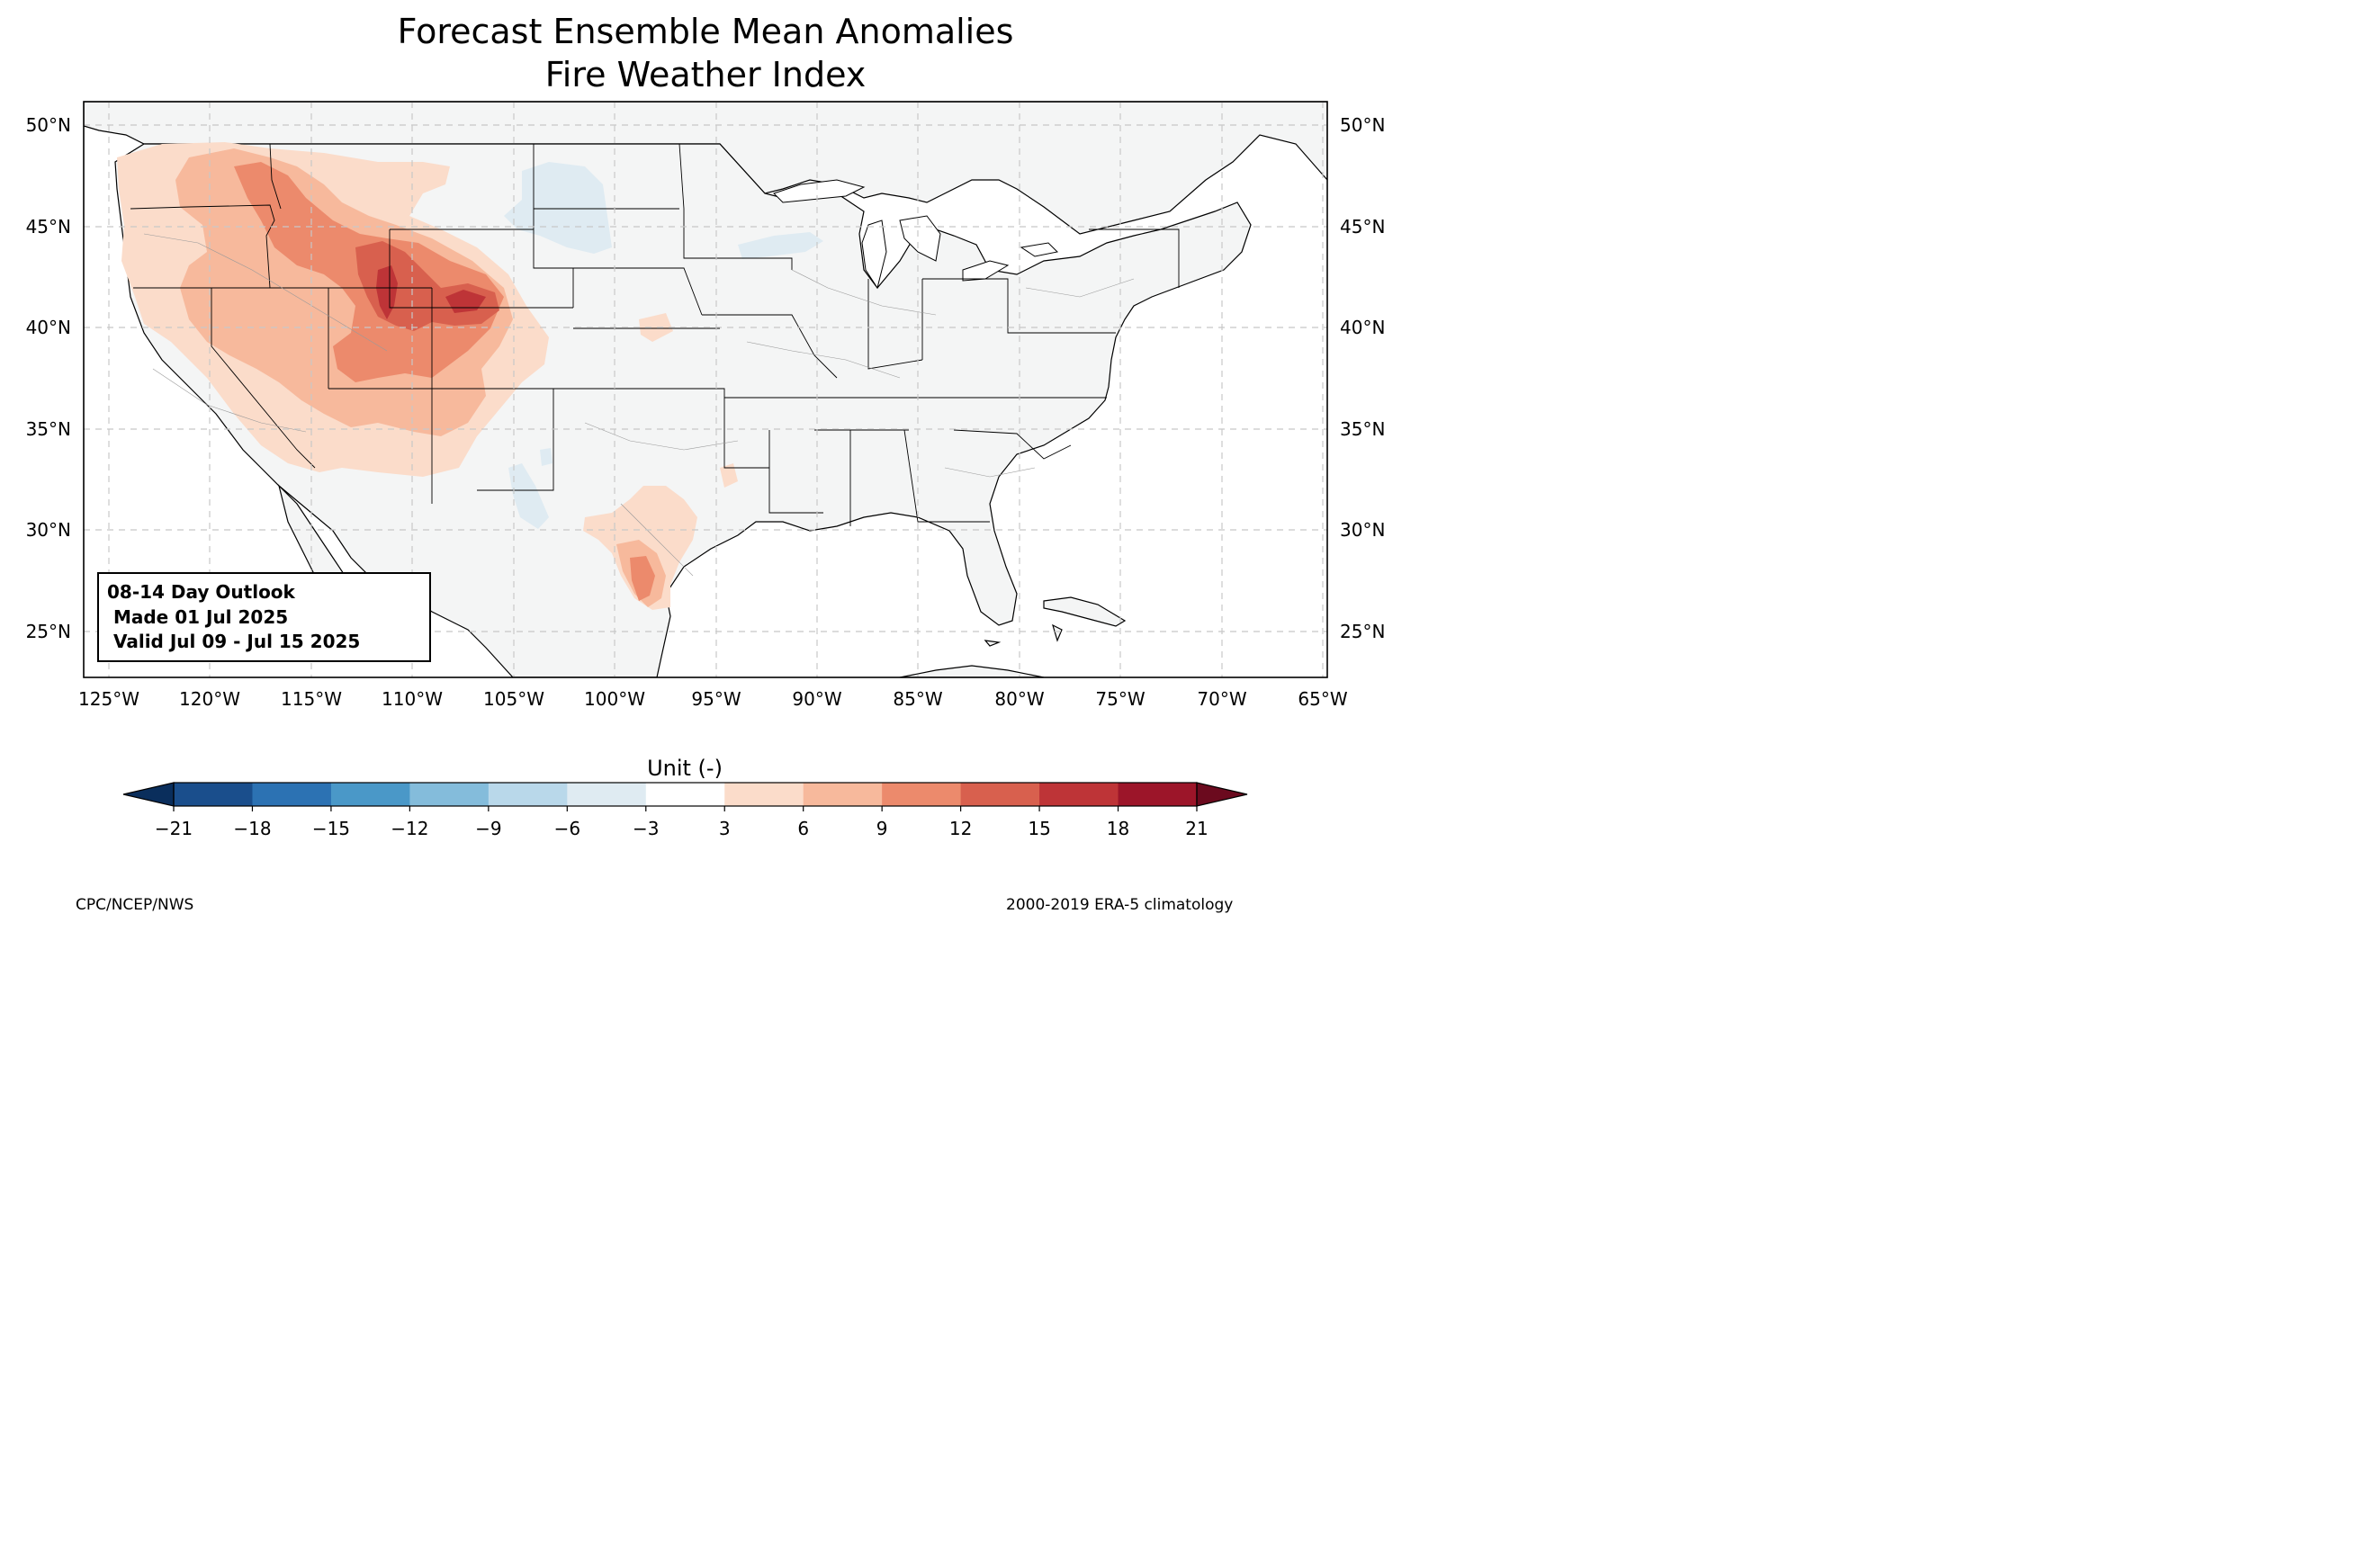 This screenshot has height=1568, width=2372. I want to click on footer-source-label: CPC/NCEP/NWS, so click(135, 905).